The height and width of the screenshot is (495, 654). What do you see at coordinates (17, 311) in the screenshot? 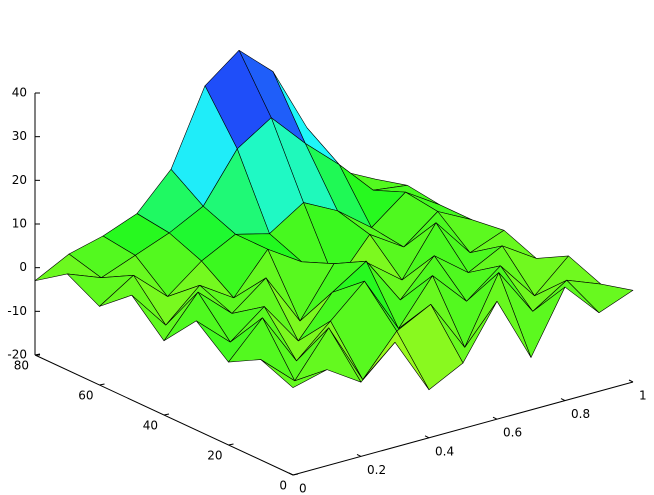
I see `z-tick-label: -10` at bounding box center [17, 311].